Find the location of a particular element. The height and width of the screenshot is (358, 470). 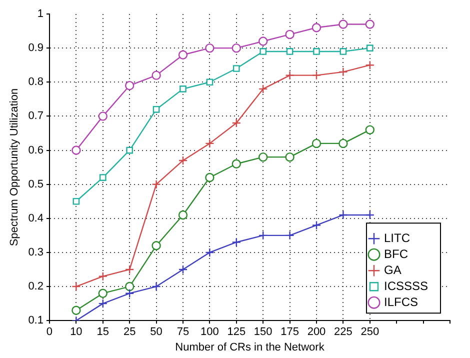

y-tick-label: 0.7 is located at coordinates (36, 116).